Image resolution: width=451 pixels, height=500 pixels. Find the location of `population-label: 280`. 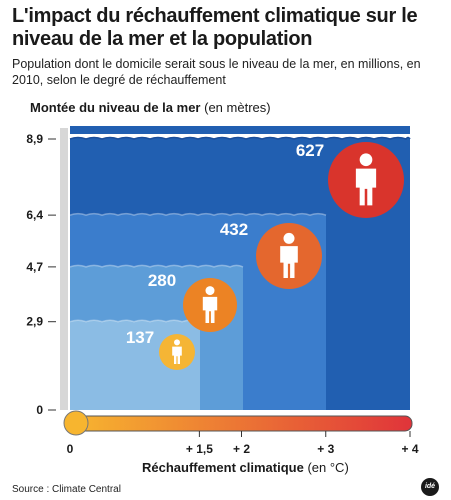

population-label: 280 is located at coordinates (162, 280).